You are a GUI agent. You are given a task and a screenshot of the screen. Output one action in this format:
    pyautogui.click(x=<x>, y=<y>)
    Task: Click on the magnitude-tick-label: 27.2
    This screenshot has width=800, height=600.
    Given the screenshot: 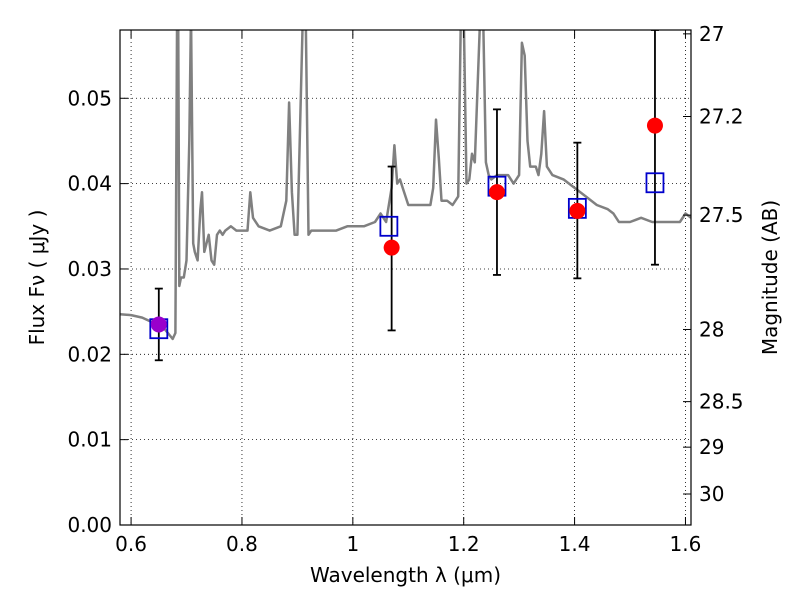 What is the action you would take?
    pyautogui.click(x=721, y=116)
    